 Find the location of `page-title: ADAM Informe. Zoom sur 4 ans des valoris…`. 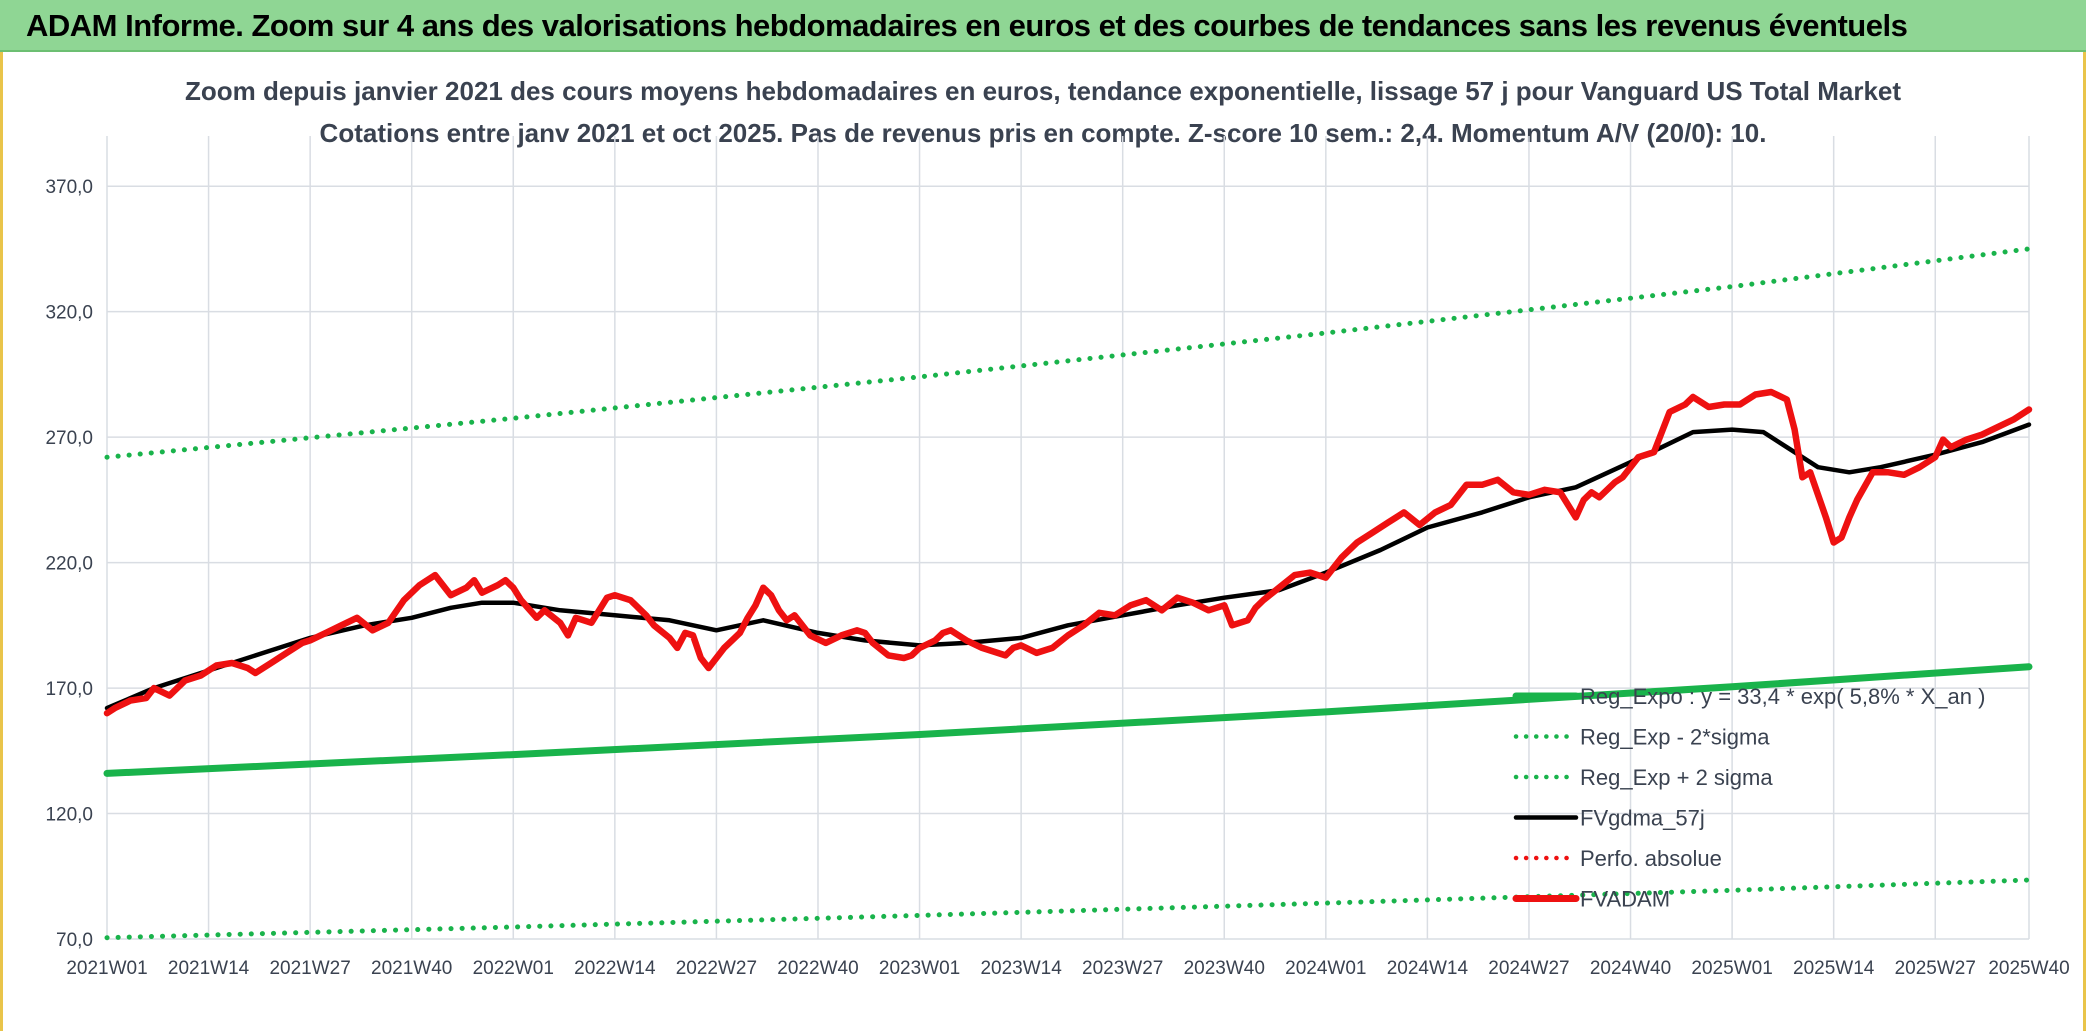

page-title: ADAM Informe. Zoom sur 4 ans des valoris… is located at coordinates (967, 25).